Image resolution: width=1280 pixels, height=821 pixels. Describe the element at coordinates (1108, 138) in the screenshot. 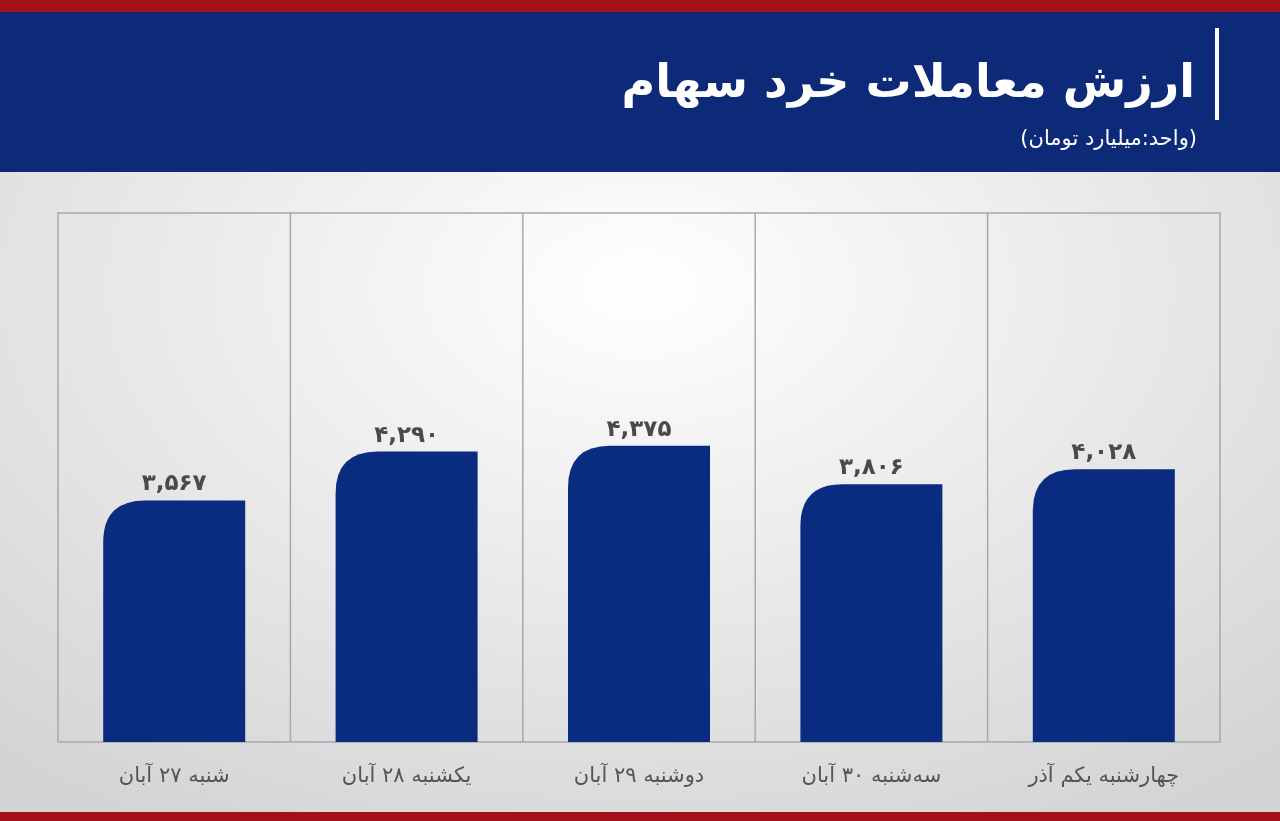

I see `subtitle: (واحد:میلیارد تومان)` at that location.